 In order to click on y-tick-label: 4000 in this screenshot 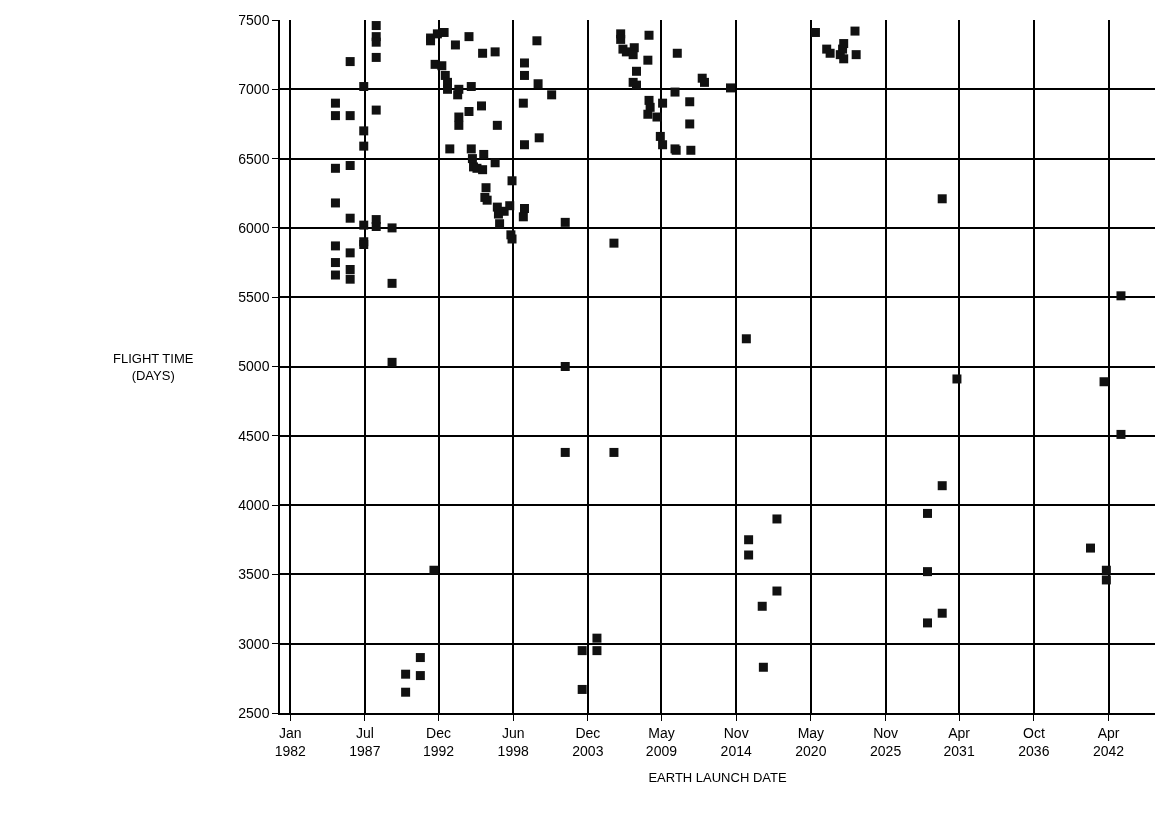, I will do `click(254, 505)`.